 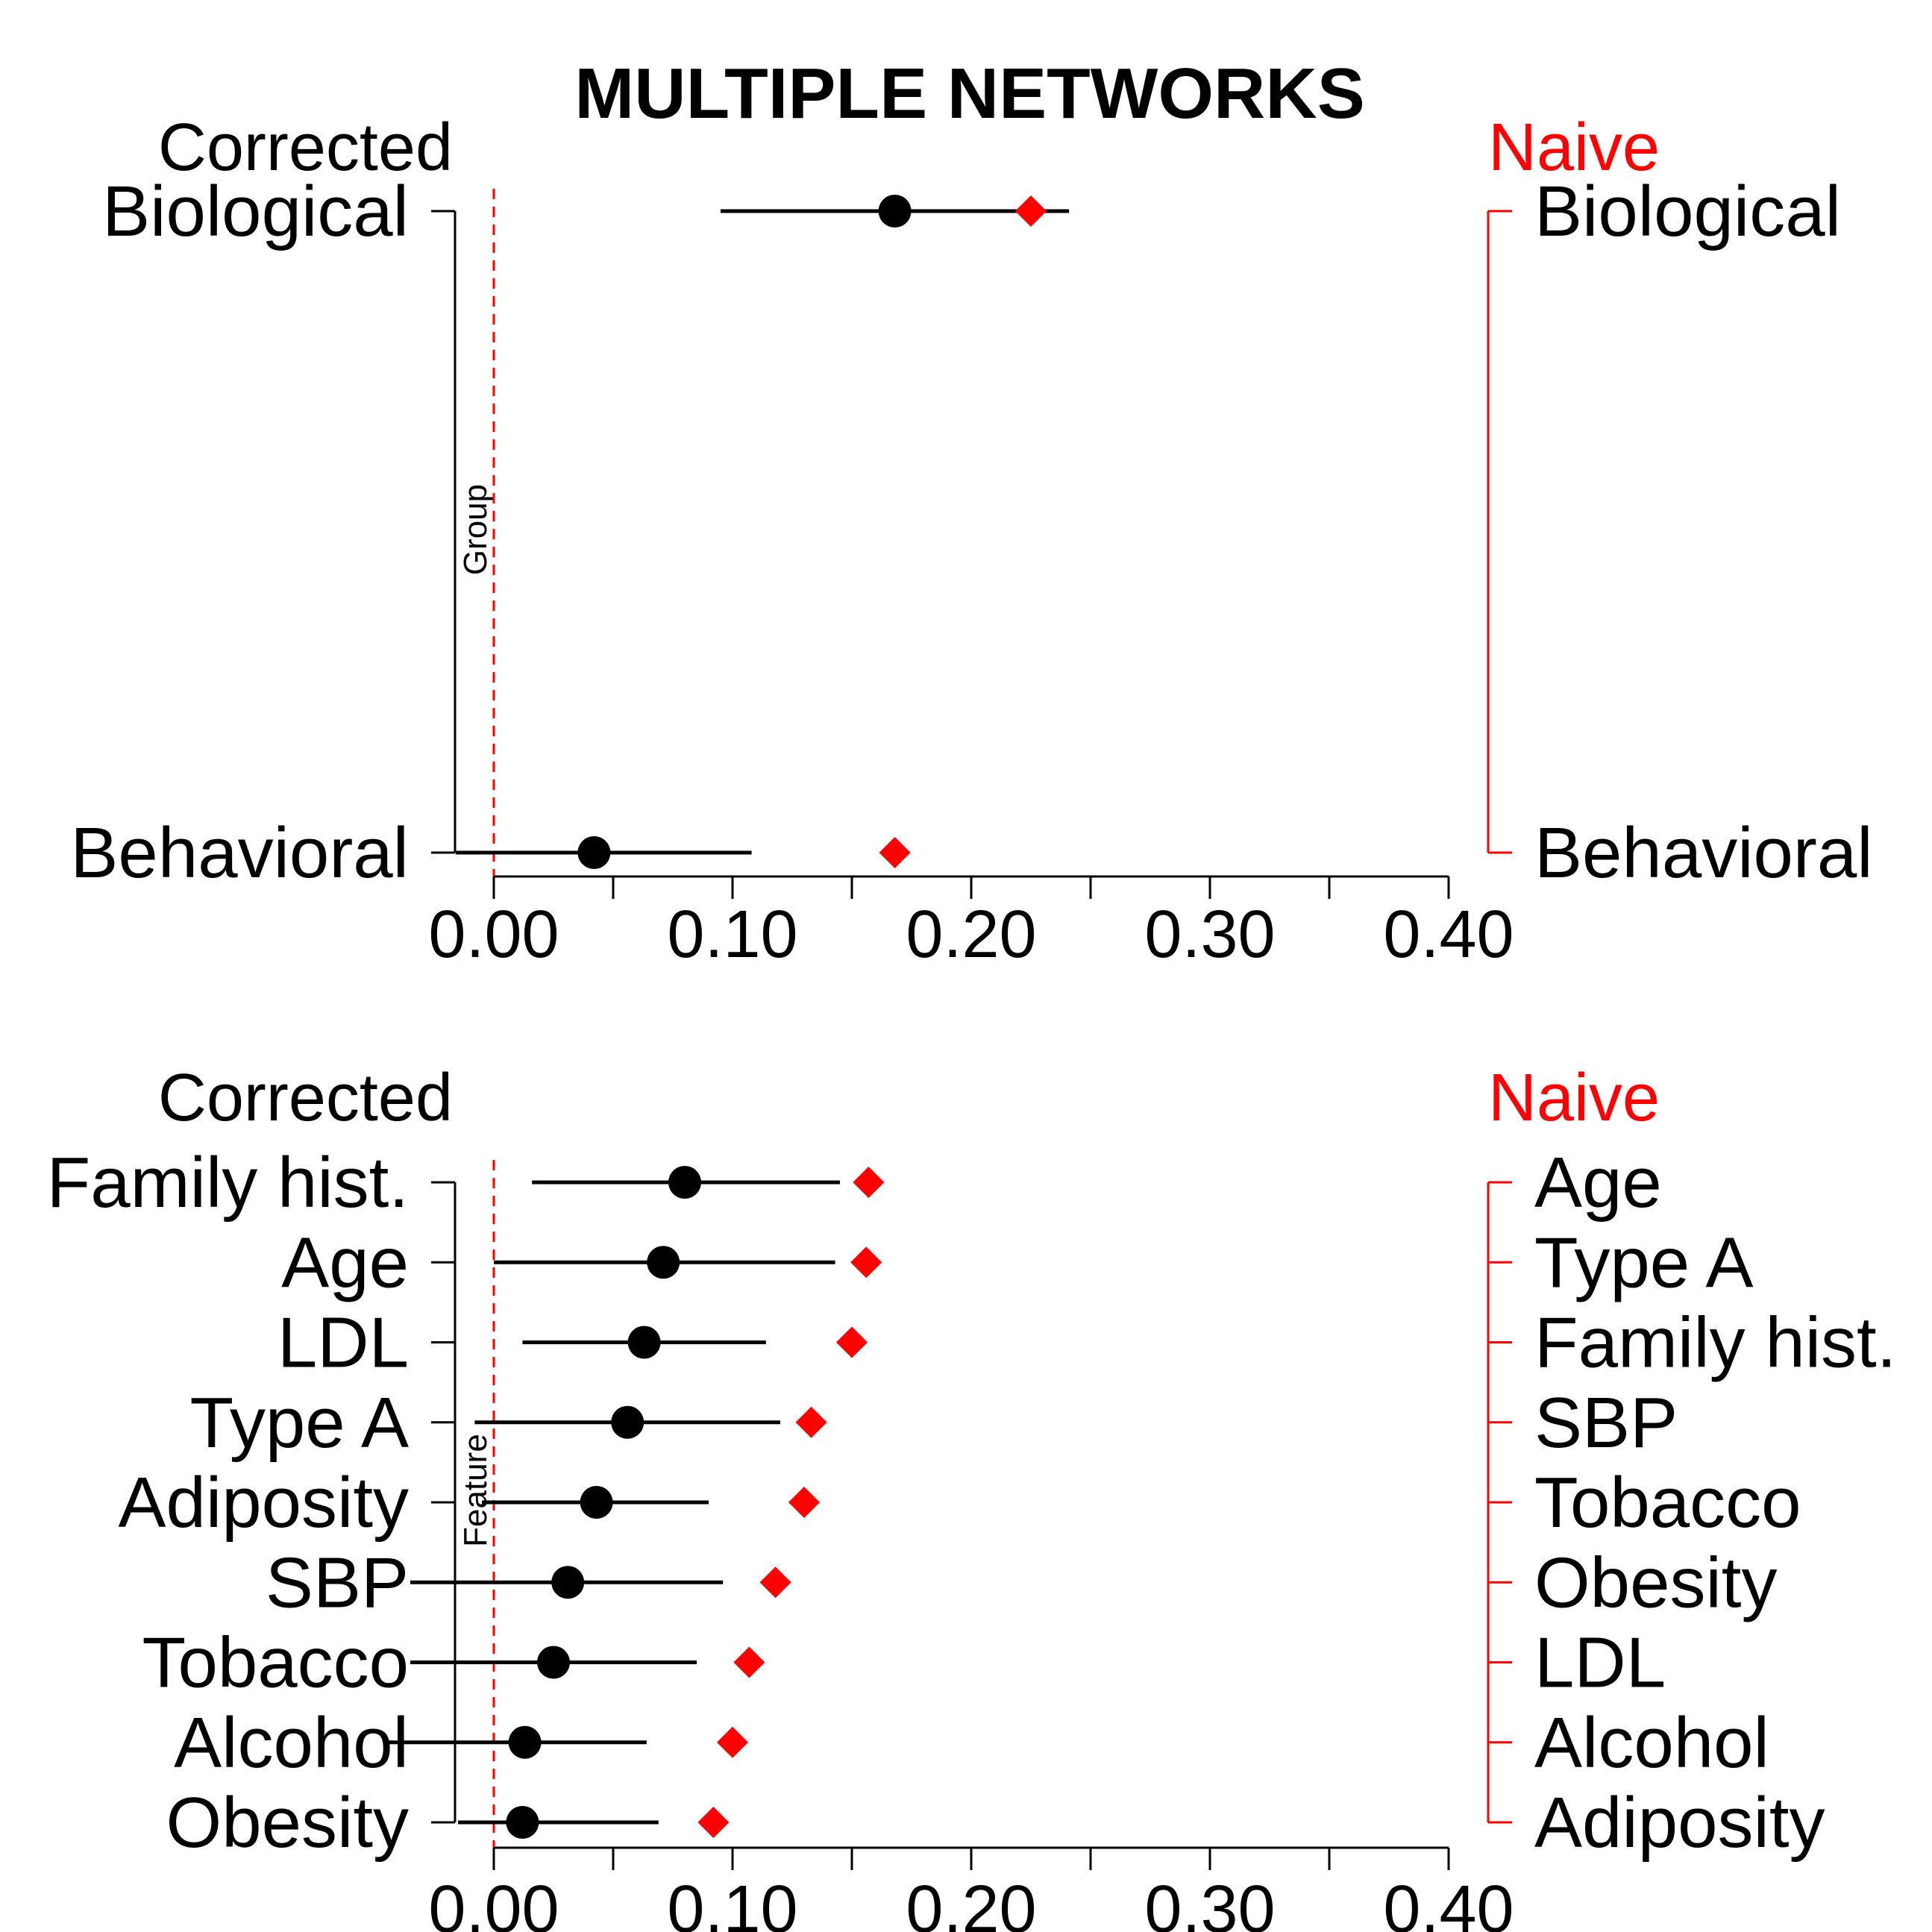 I want to click on corrected-row-label: Type A, so click(x=299, y=1423).